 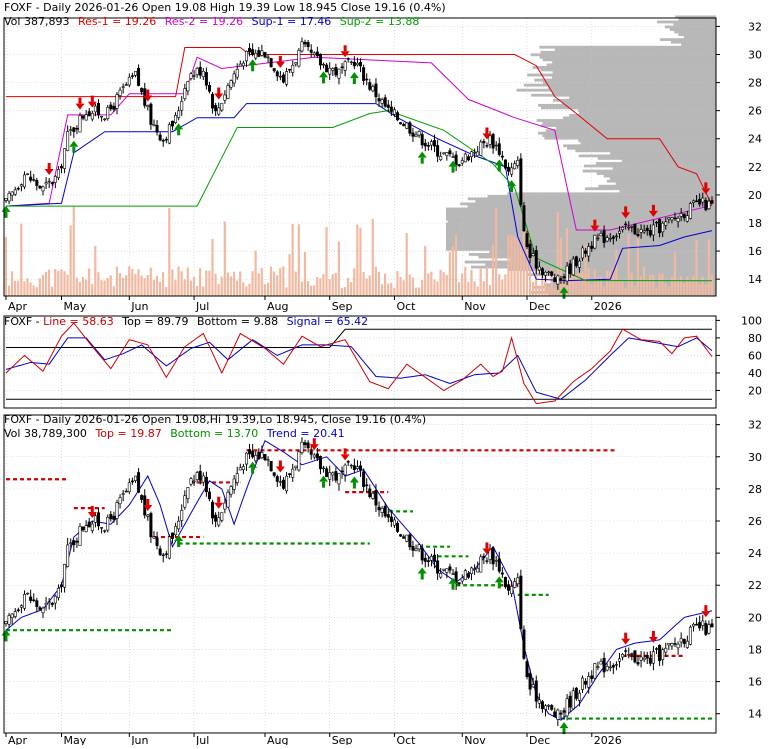 What do you see at coordinates (253, 467) in the screenshot?
I see `trend-buy-arrow` at bounding box center [253, 467].